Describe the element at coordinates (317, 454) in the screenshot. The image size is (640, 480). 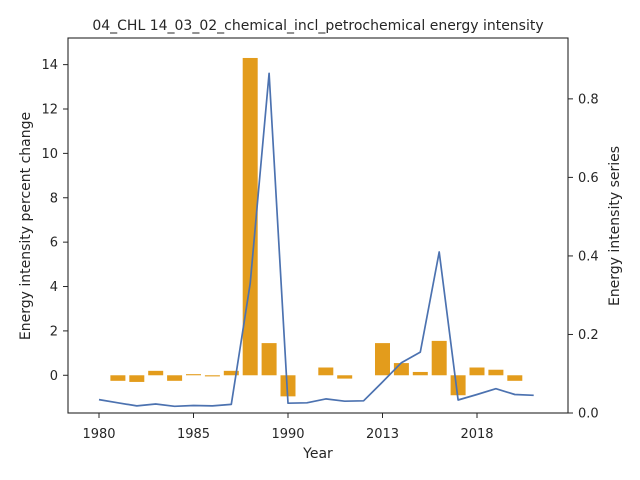
I see `x-axis-title: Year` at that location.